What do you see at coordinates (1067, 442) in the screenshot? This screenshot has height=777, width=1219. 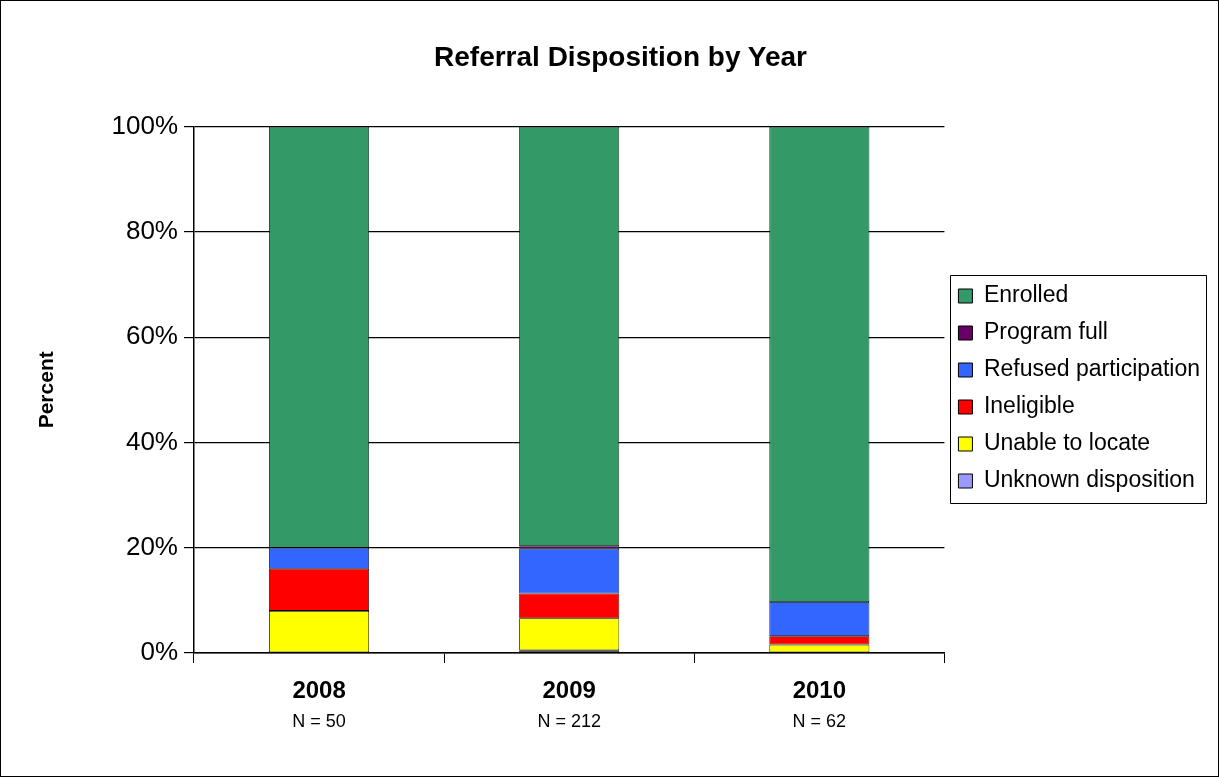 I see `legend-label: Unable to locate` at bounding box center [1067, 442].